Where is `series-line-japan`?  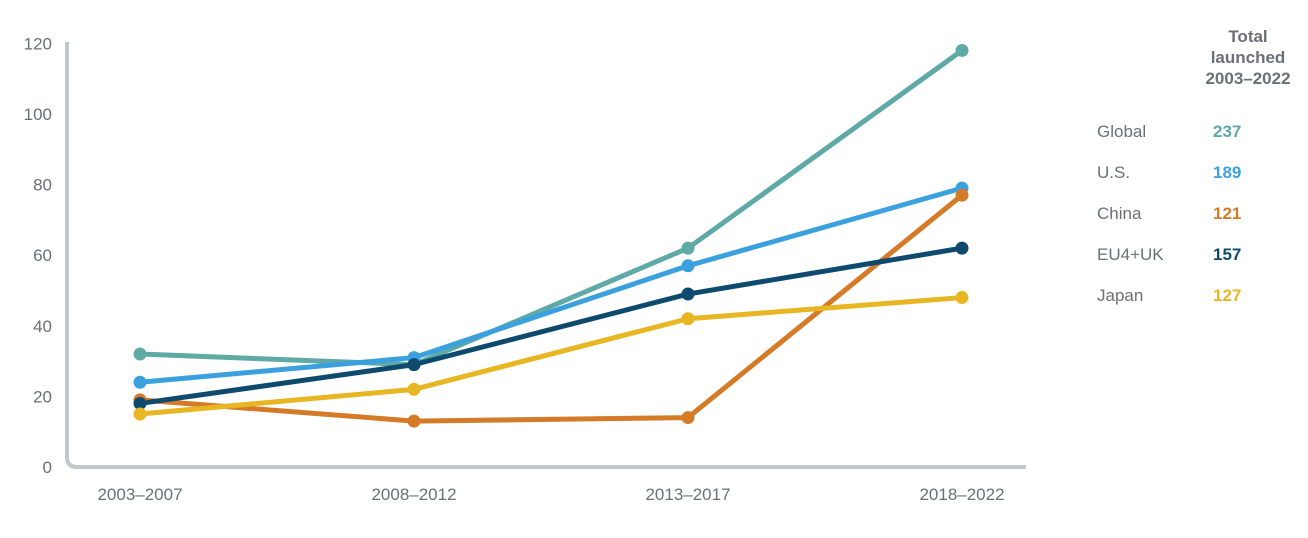
series-line-japan is located at coordinates (551, 356).